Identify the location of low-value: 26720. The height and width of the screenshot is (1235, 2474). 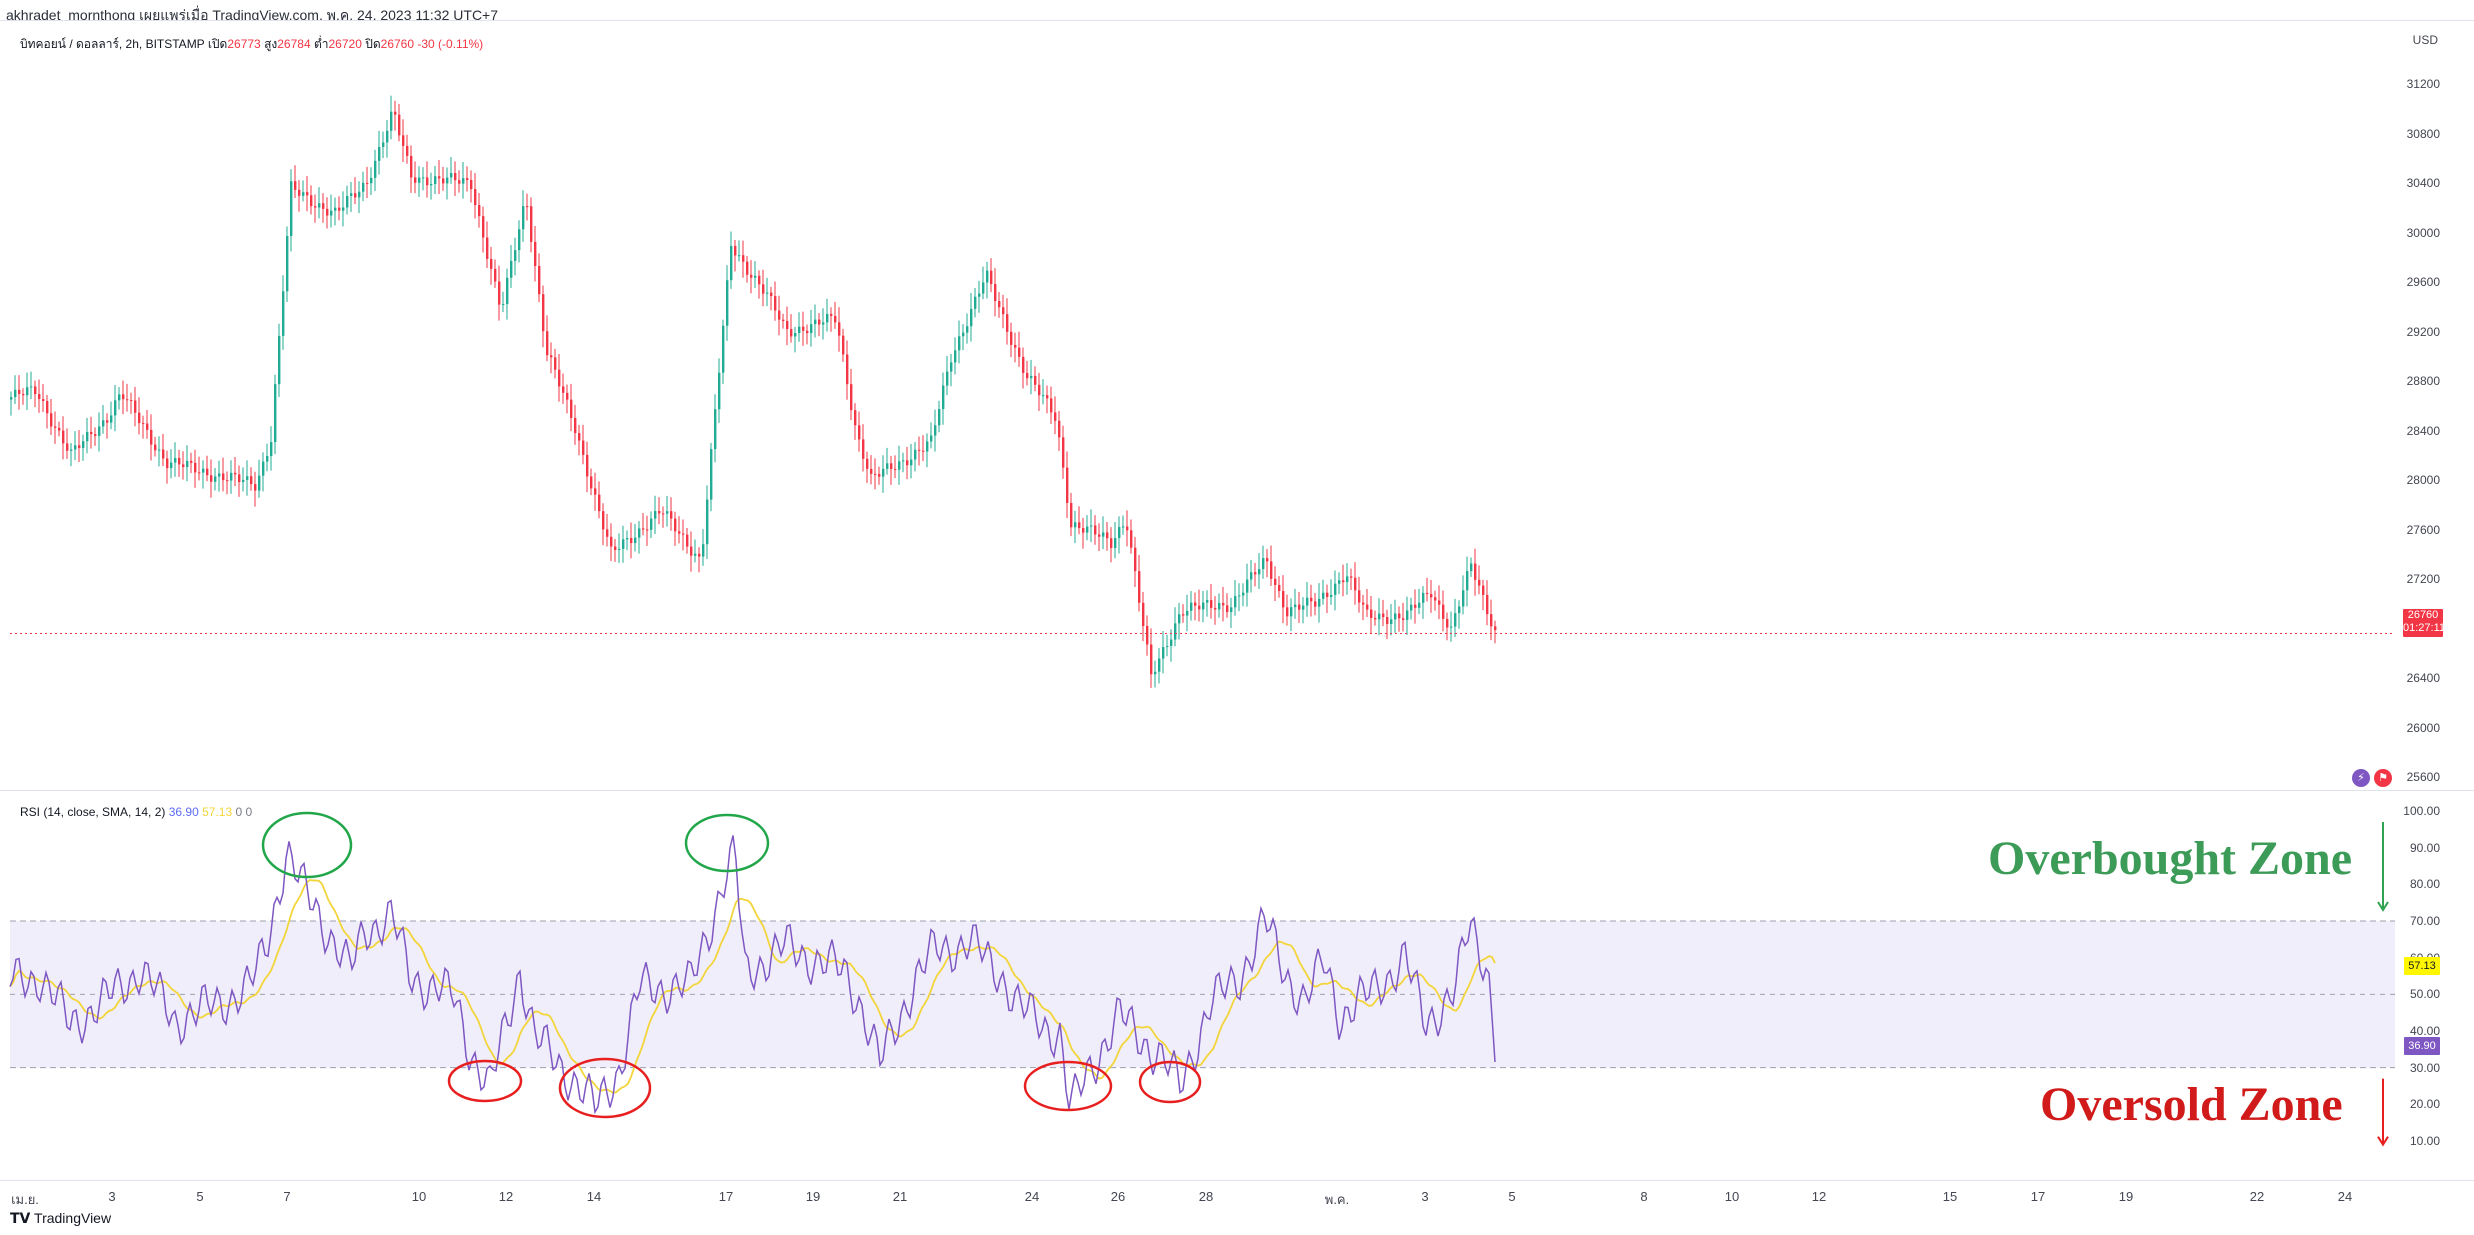
(345, 44).